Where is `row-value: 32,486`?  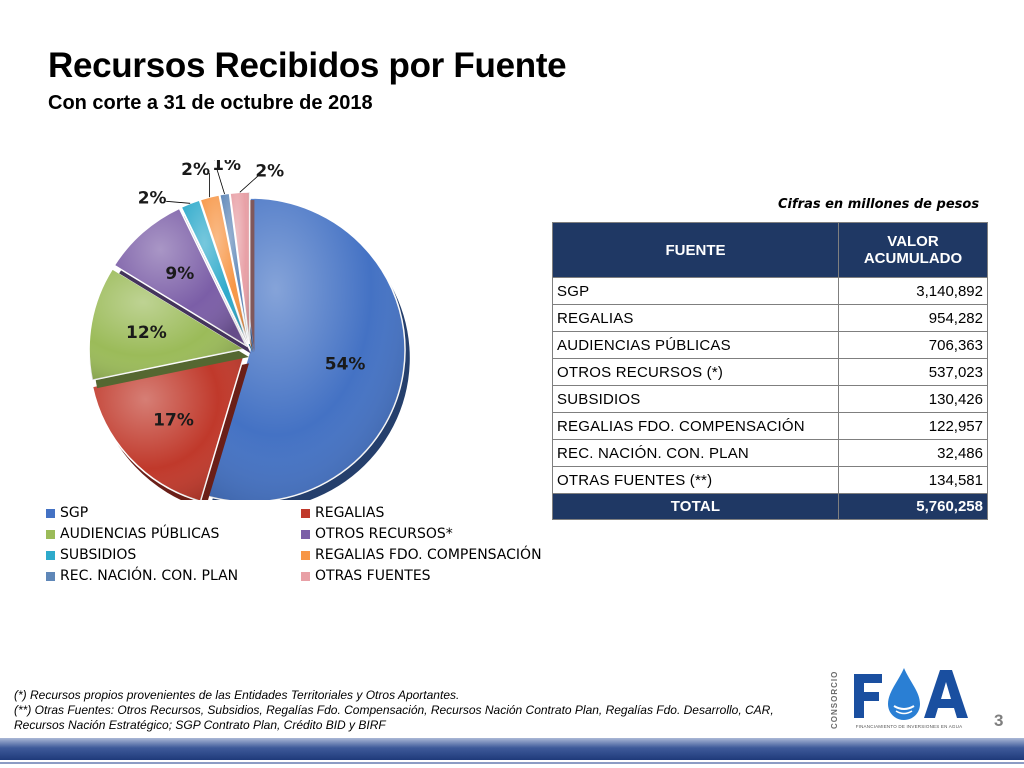
row-value: 32,486 is located at coordinates (913, 453).